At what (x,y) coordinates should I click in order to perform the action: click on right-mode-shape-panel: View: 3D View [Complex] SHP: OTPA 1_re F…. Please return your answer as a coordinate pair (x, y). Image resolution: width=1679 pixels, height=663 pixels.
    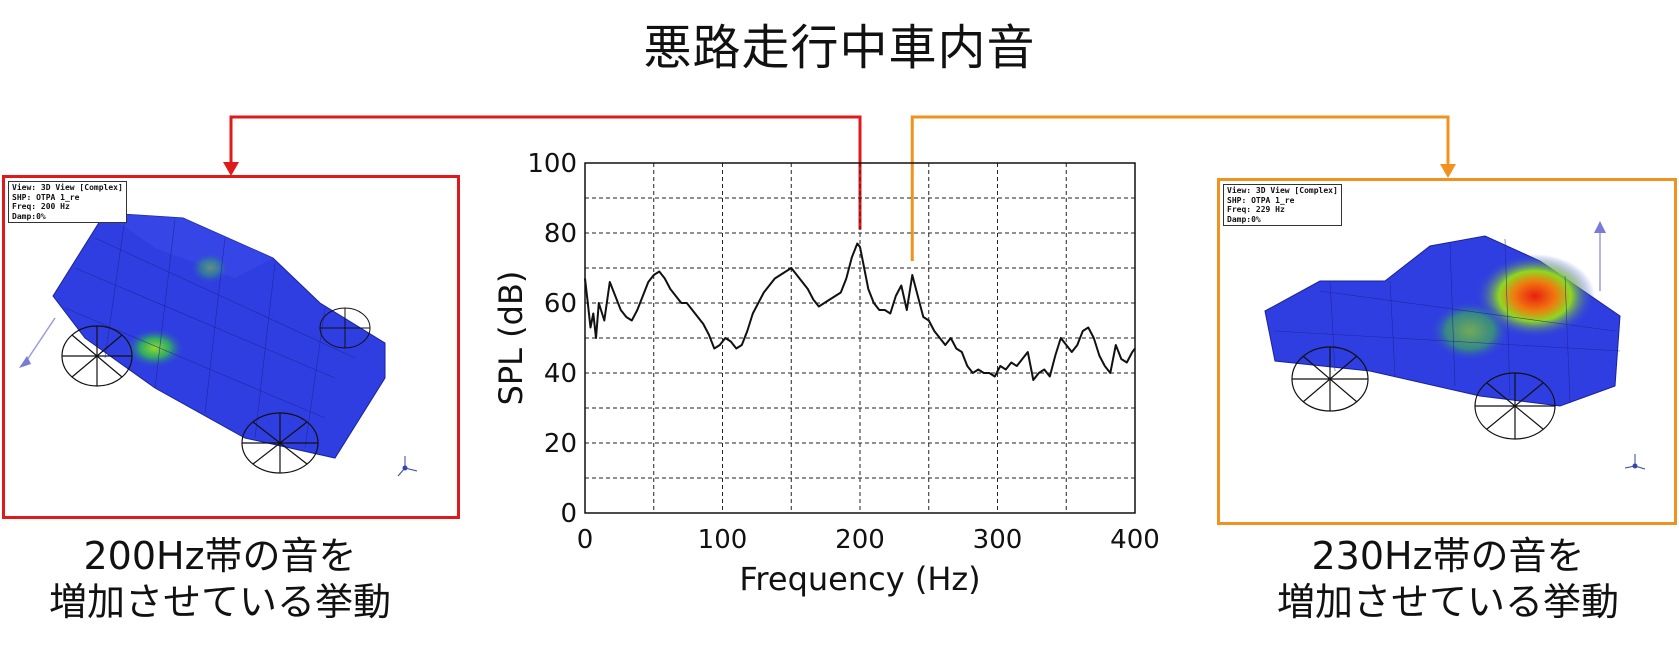
    Looking at the image, I should click on (1447, 351).